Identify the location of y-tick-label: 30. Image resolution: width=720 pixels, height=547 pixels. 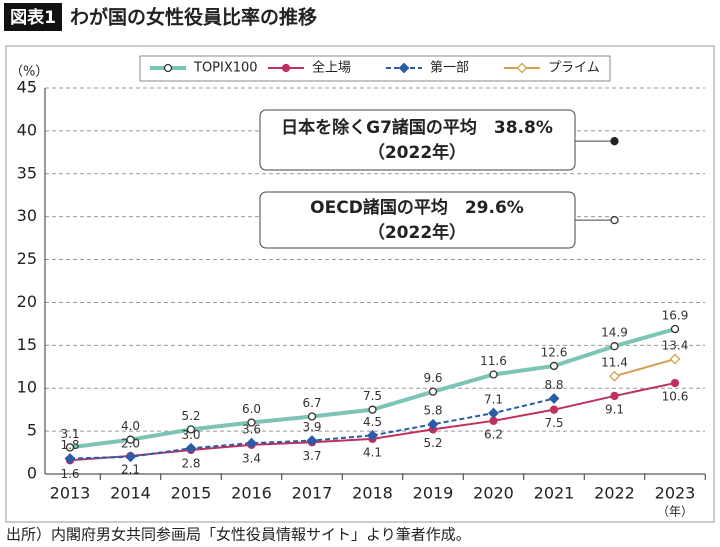
(27, 215).